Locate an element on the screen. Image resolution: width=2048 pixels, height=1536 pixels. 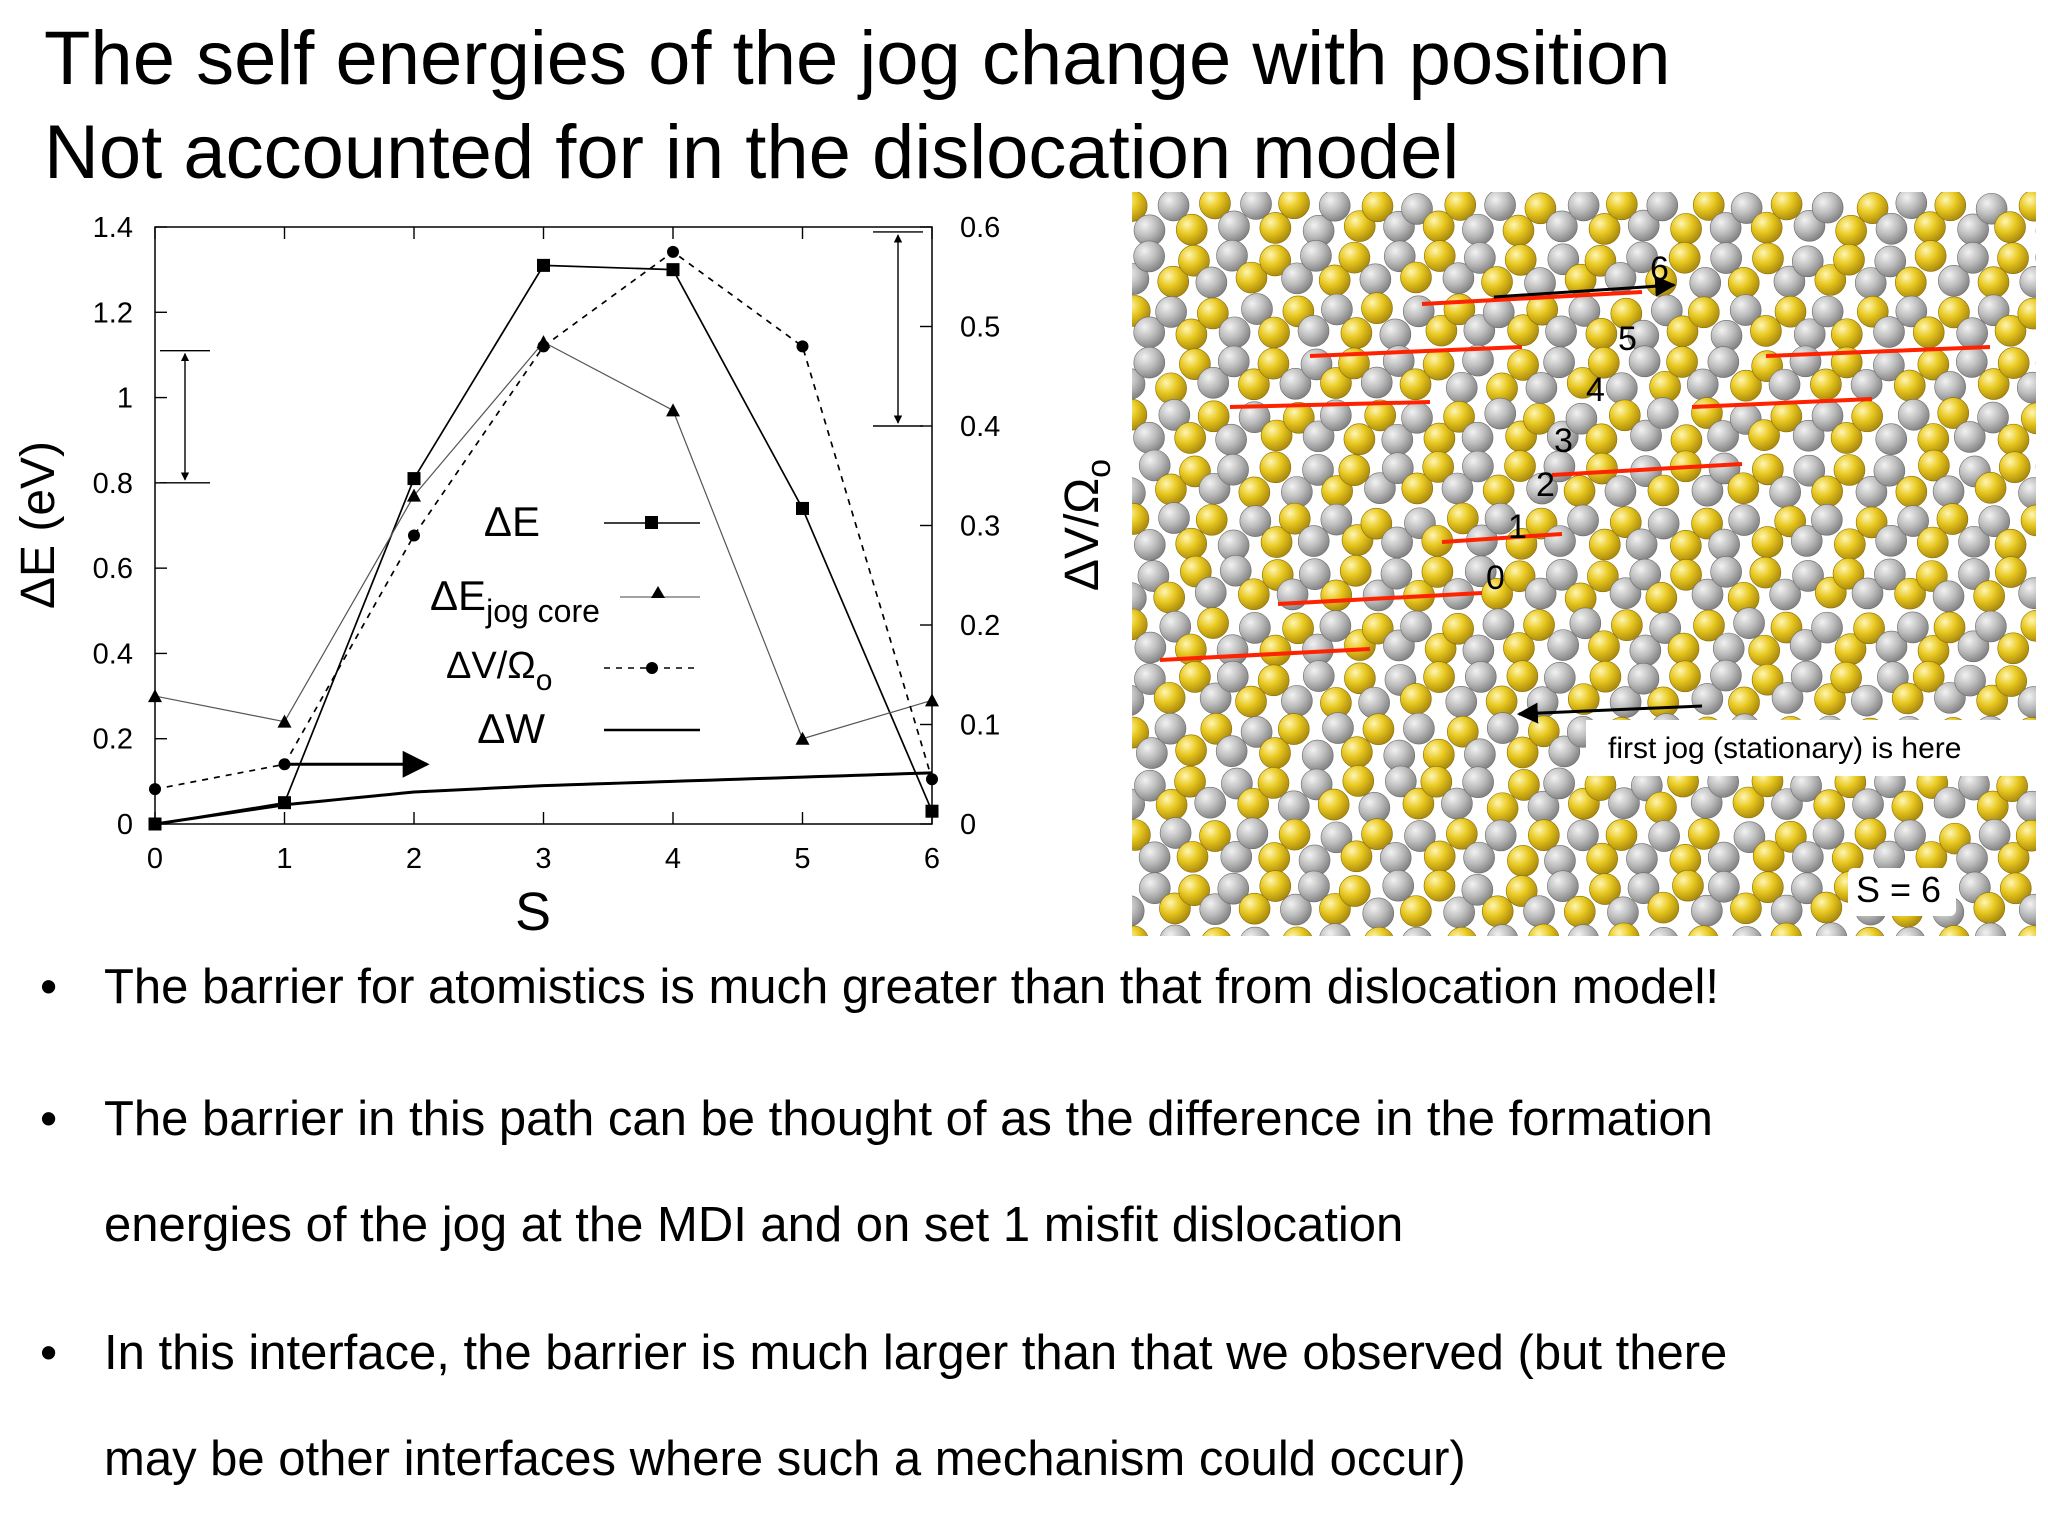
legend-label-ejog: ΔEjog core is located at coordinates (515, 600).